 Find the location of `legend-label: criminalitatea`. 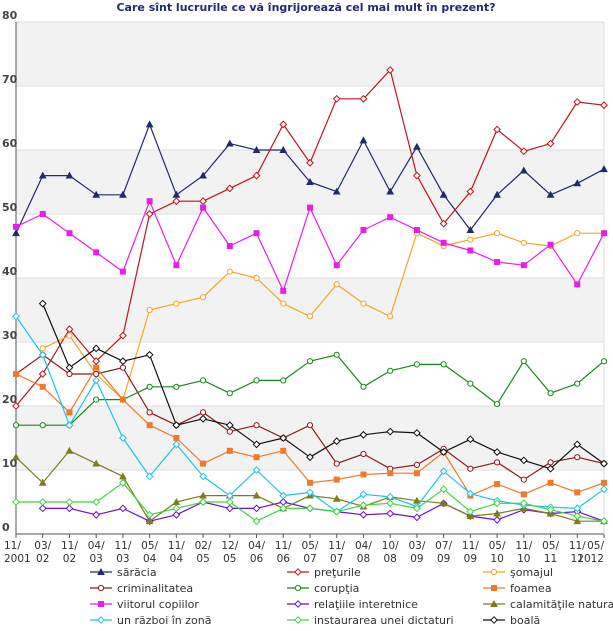

legend-label: criminalitatea is located at coordinates (155, 588).